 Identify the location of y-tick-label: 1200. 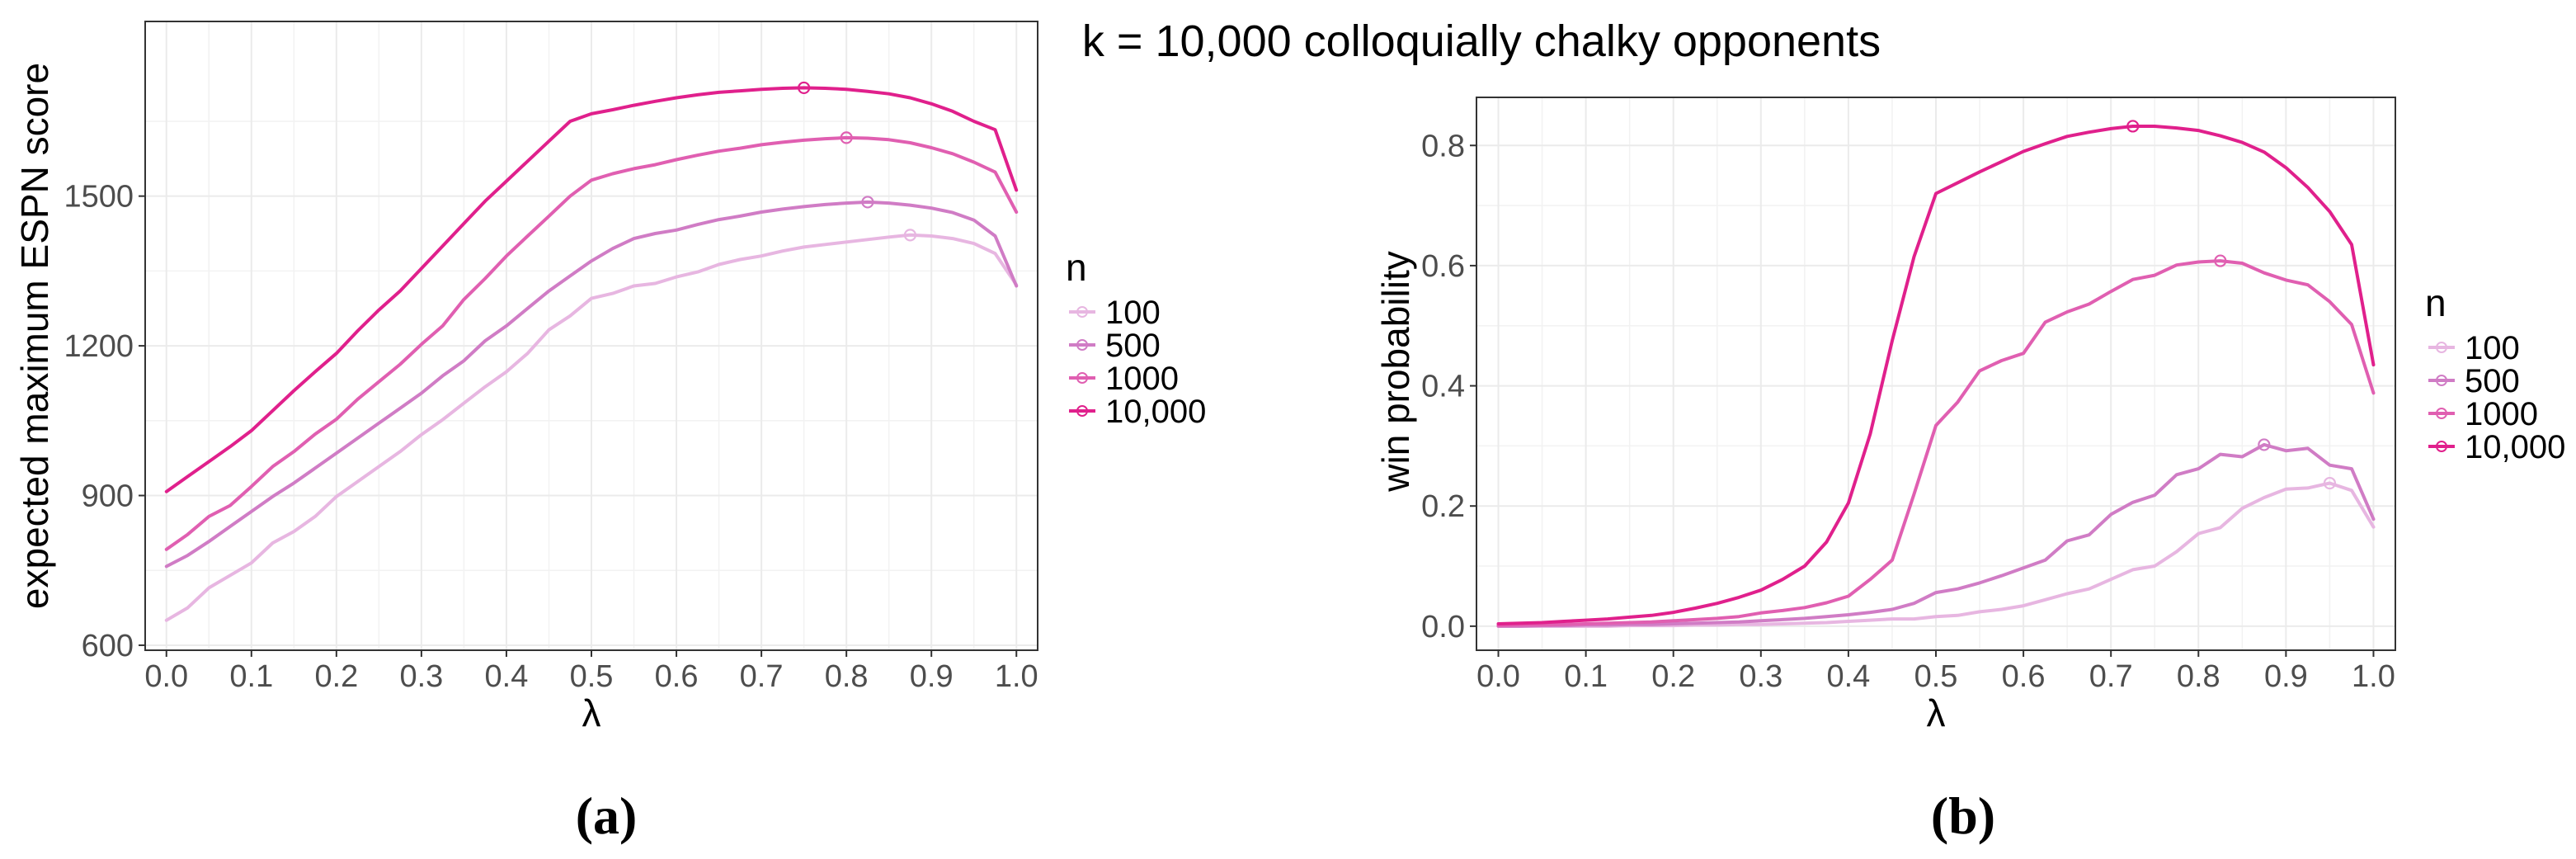
(99, 346).